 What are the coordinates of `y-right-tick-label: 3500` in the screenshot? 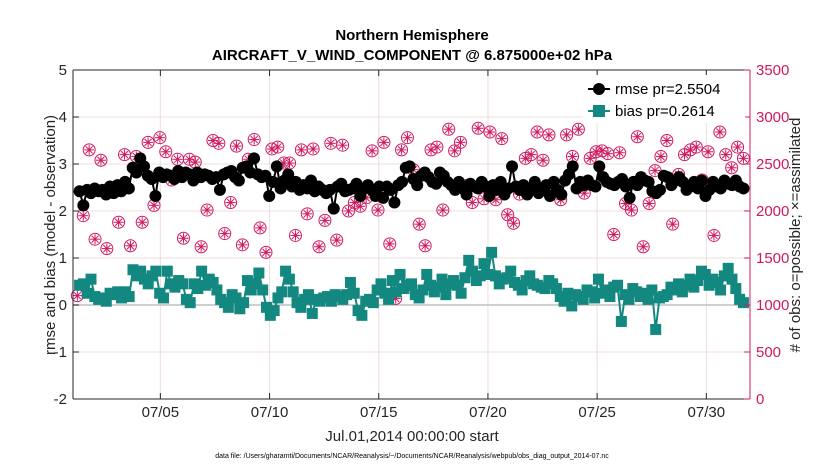 It's located at (772, 70).